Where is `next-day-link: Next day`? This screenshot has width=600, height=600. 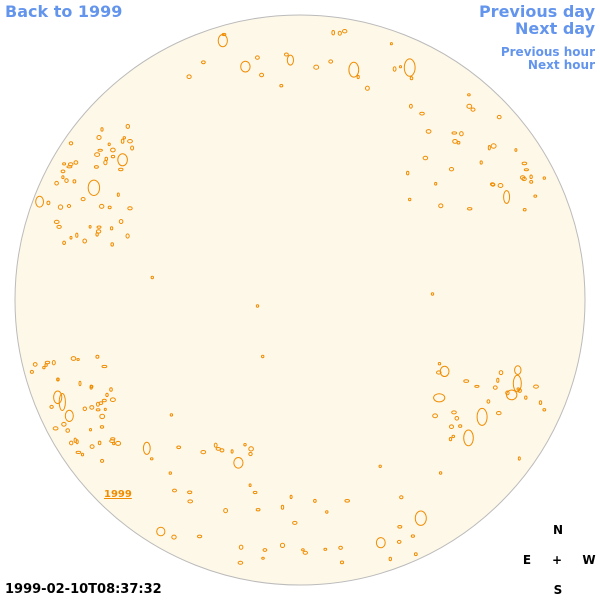 next-day-link: Next day is located at coordinates (555, 28).